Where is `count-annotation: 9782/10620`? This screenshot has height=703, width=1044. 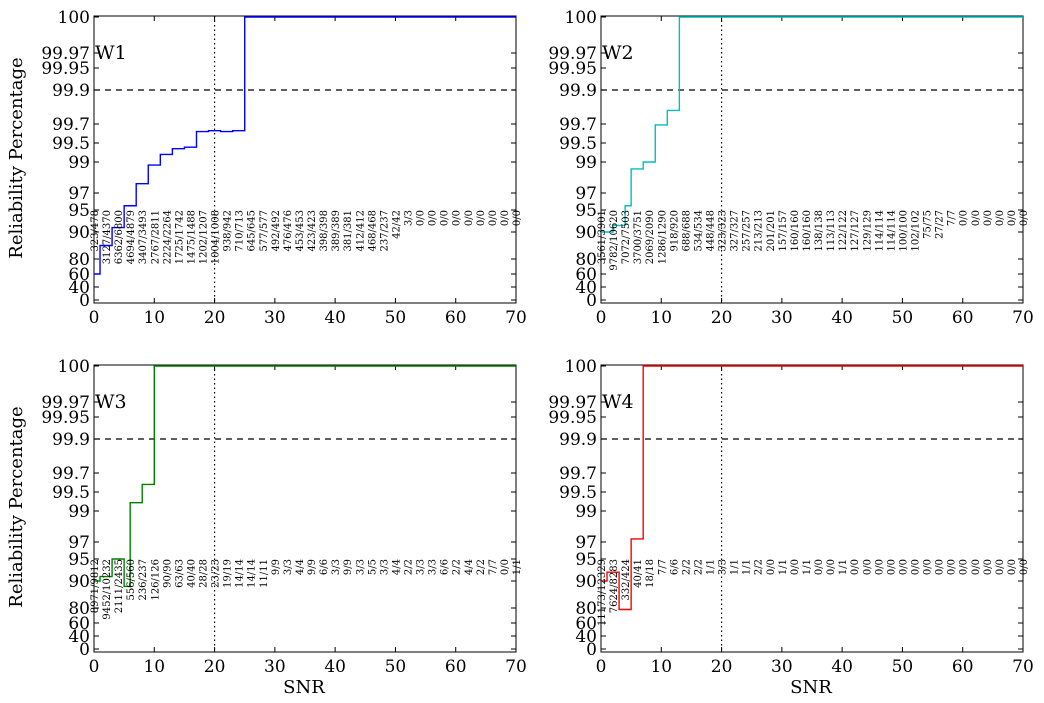
count-annotation: 9782/10620 is located at coordinates (614, 240).